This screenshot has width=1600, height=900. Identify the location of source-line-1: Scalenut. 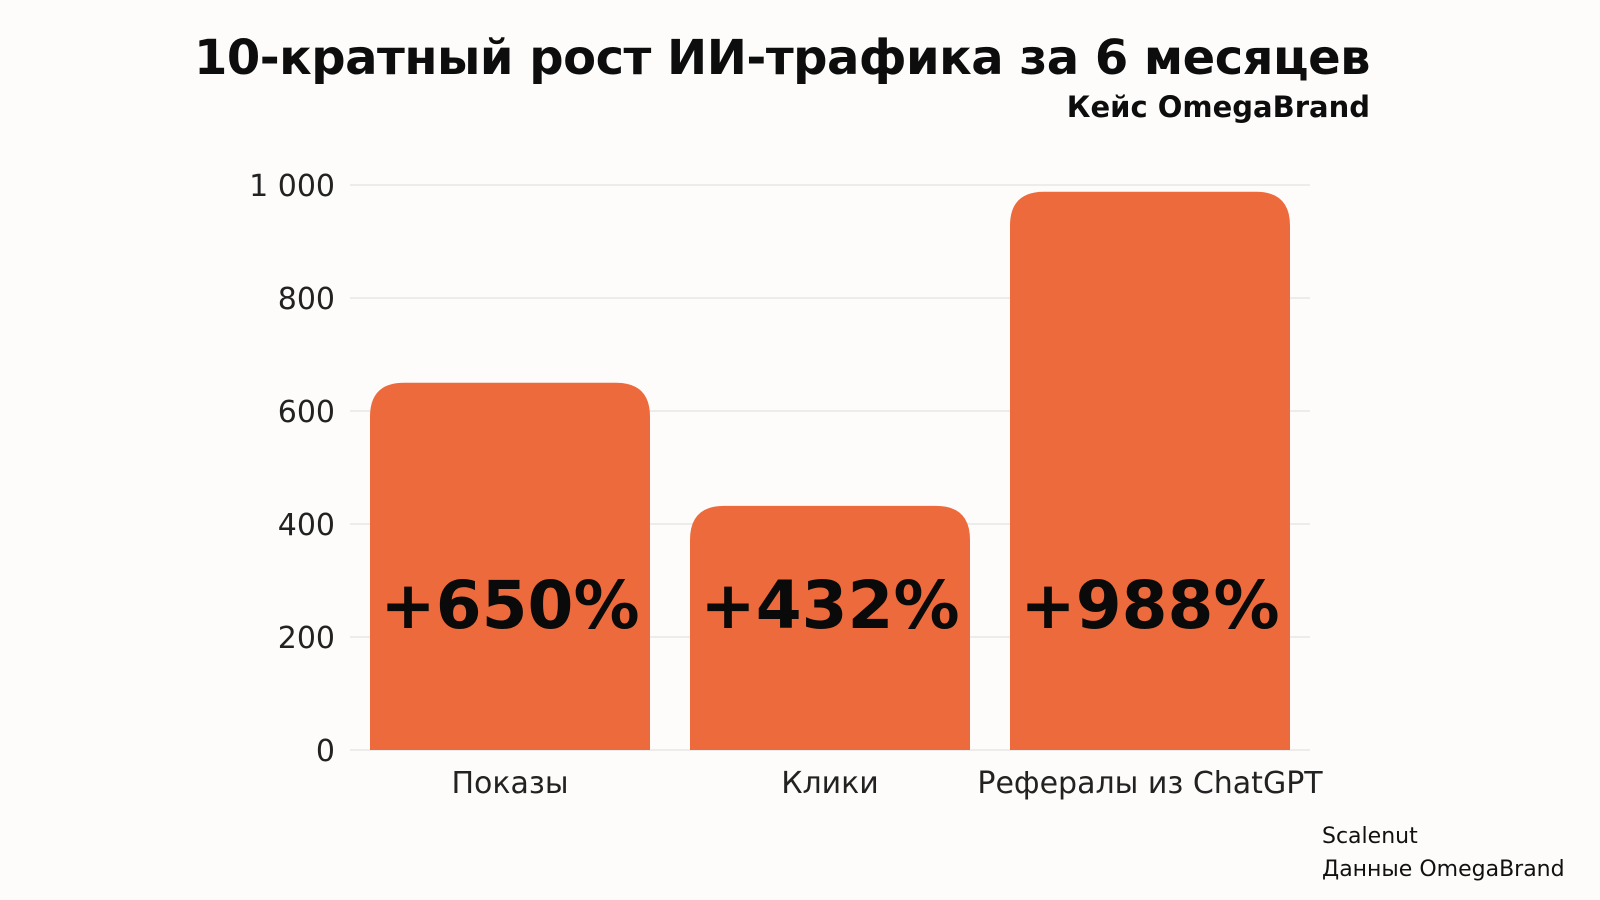
(1370, 836).